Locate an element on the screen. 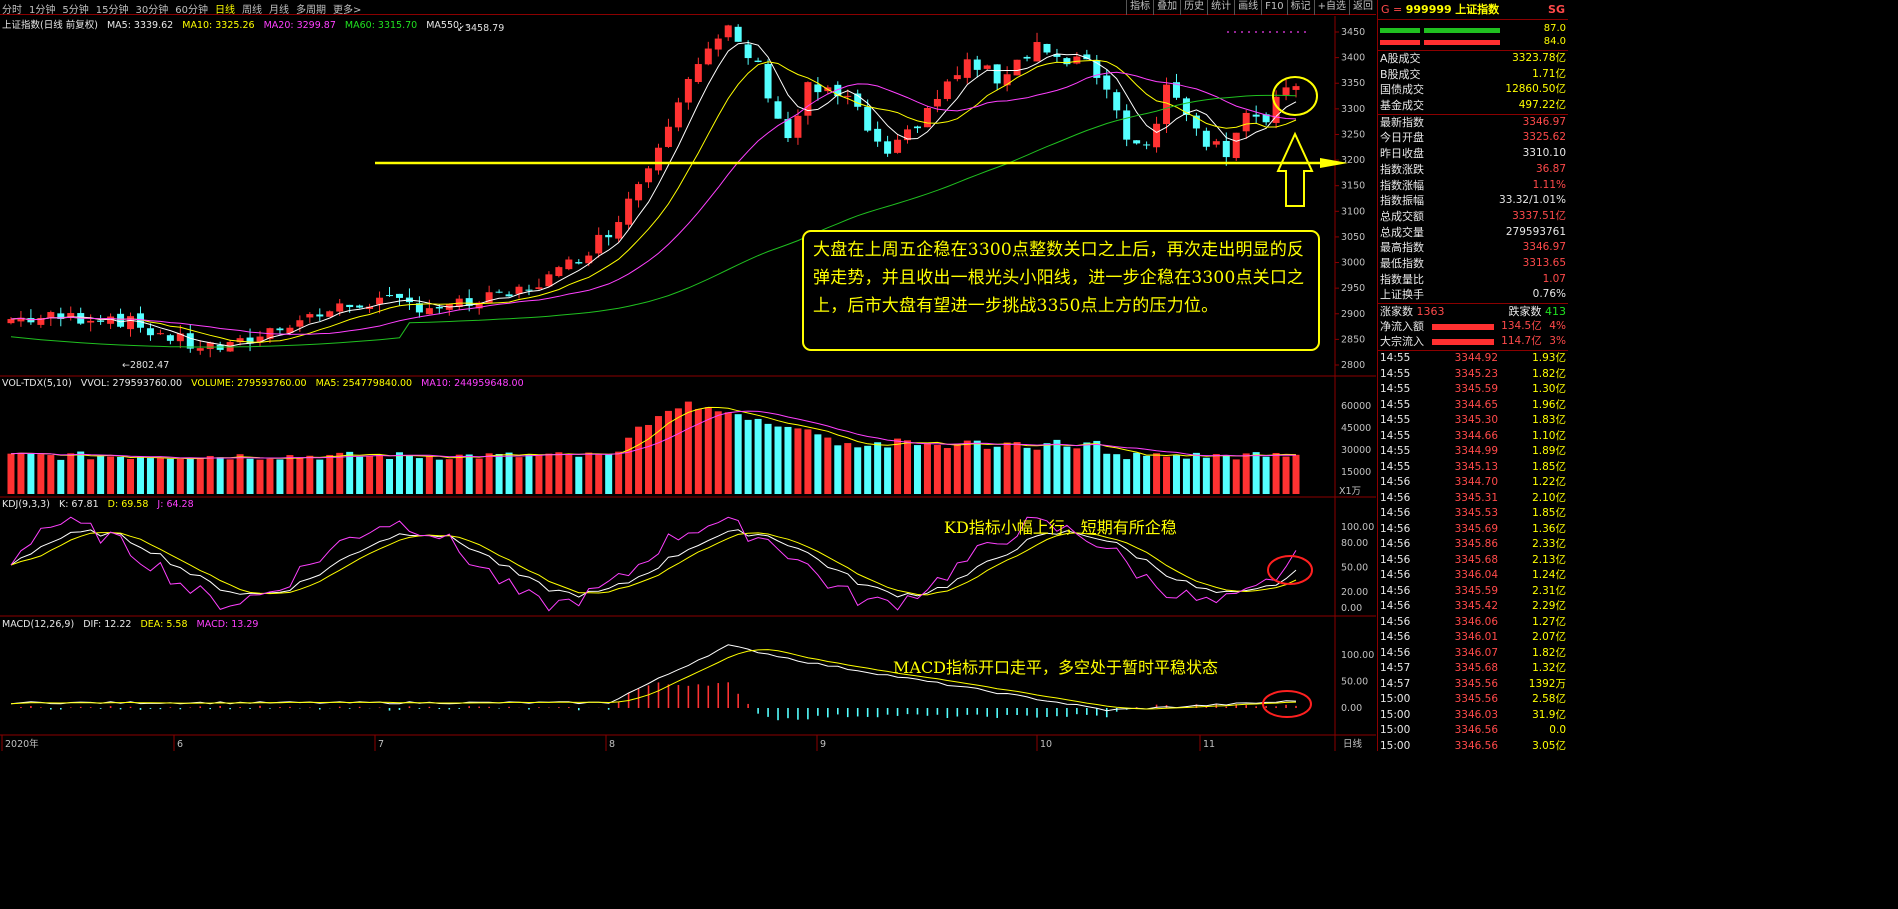 The image size is (1898, 909). tick-row: 14:55 3344.92 1.93亿 is located at coordinates (1473, 359).